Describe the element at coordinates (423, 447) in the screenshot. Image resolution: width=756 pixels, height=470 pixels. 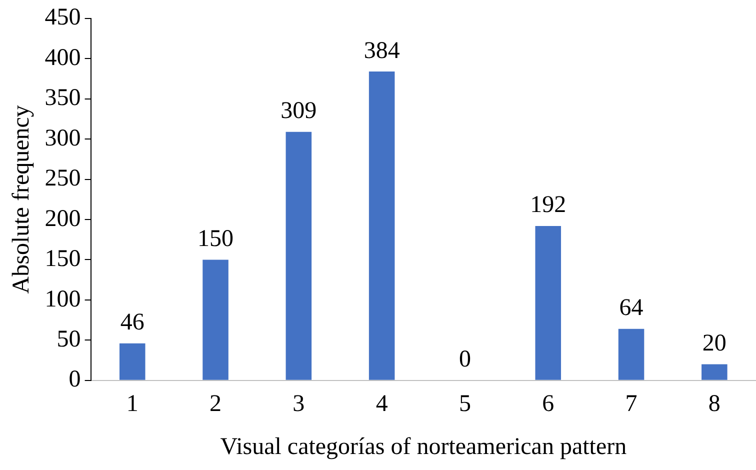
I see `x-axis-title: Visual categorías of norteamerican pattern` at that location.